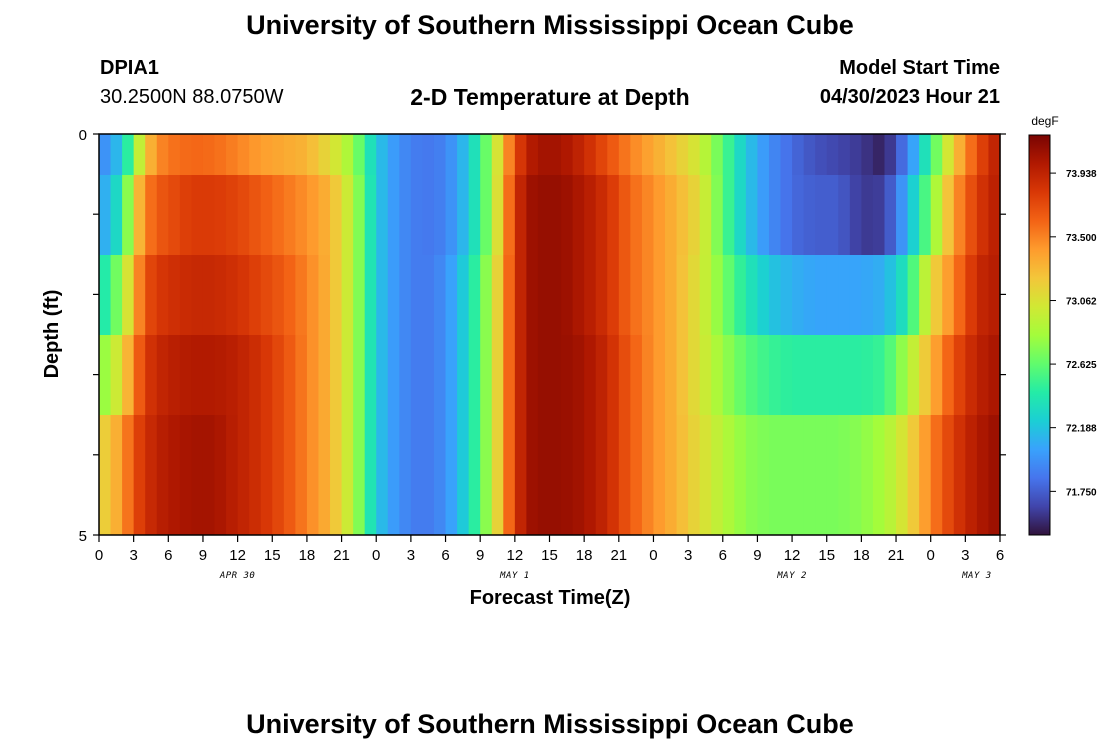 Image resolution: width=1100 pixels, height=750 pixels. Describe the element at coordinates (129, 68) in the screenshot. I see `station-id: DPIA1` at that location.